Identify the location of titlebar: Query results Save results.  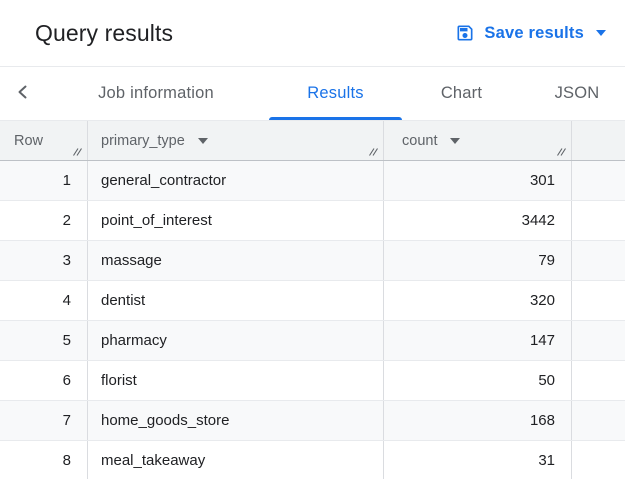
(312, 33).